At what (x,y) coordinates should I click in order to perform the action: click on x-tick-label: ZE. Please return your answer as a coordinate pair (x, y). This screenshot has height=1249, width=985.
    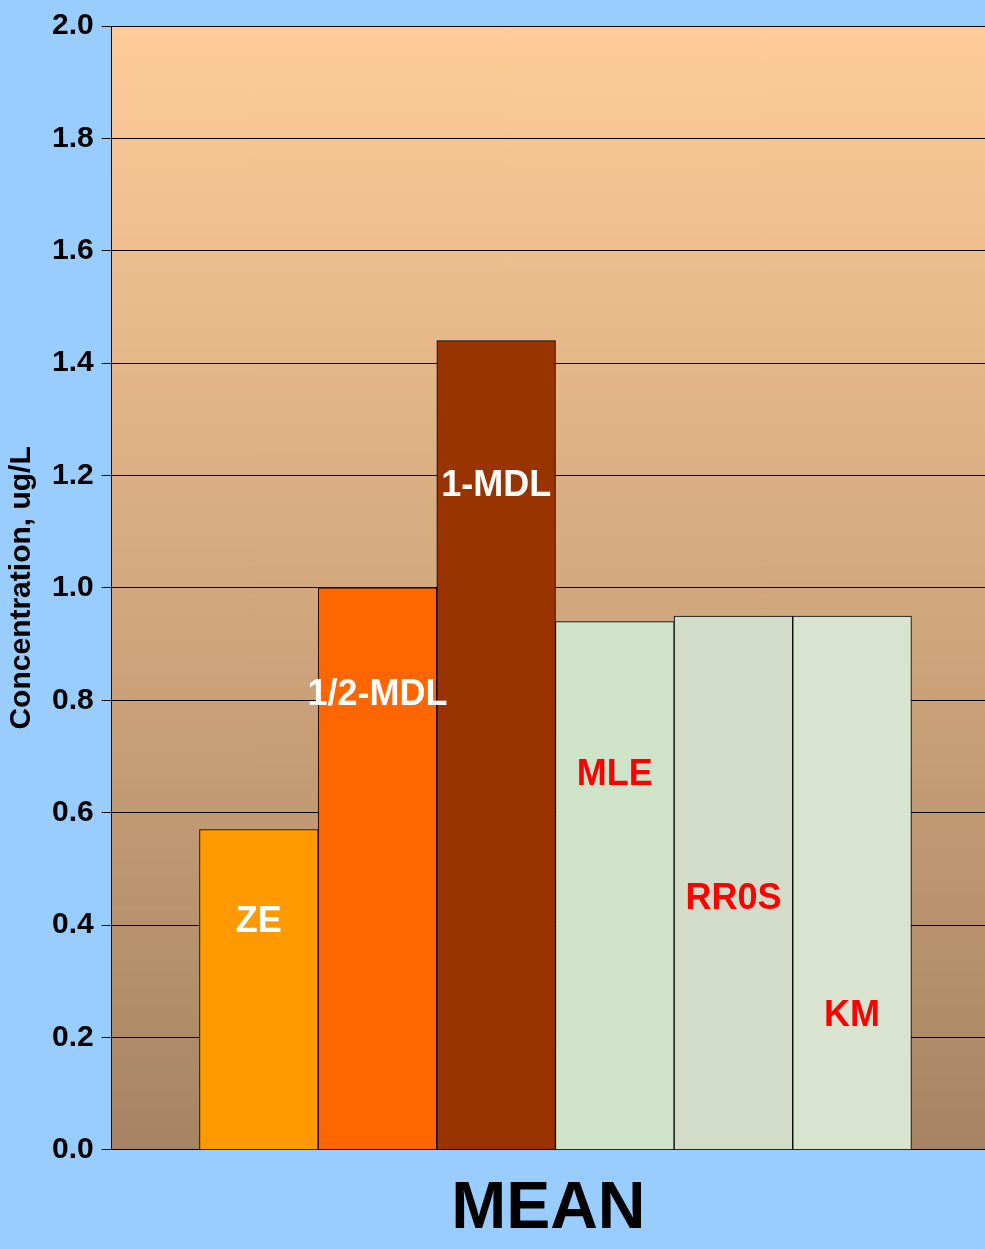
    Looking at the image, I should click on (258, 920).